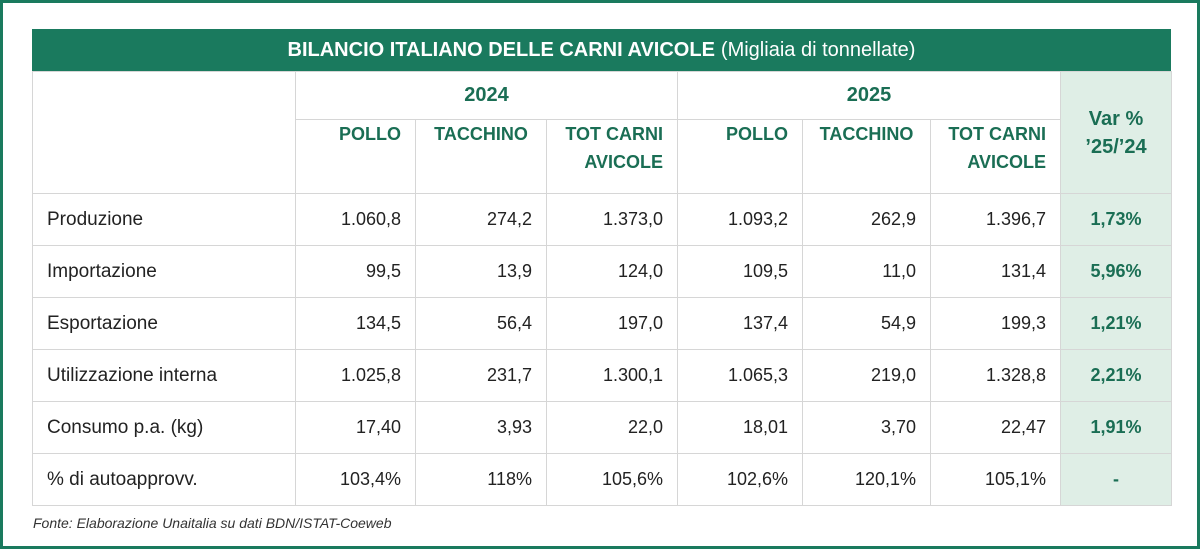 The height and width of the screenshot is (549, 1200). I want to click on cell-2025: 11,0, so click(866, 271).